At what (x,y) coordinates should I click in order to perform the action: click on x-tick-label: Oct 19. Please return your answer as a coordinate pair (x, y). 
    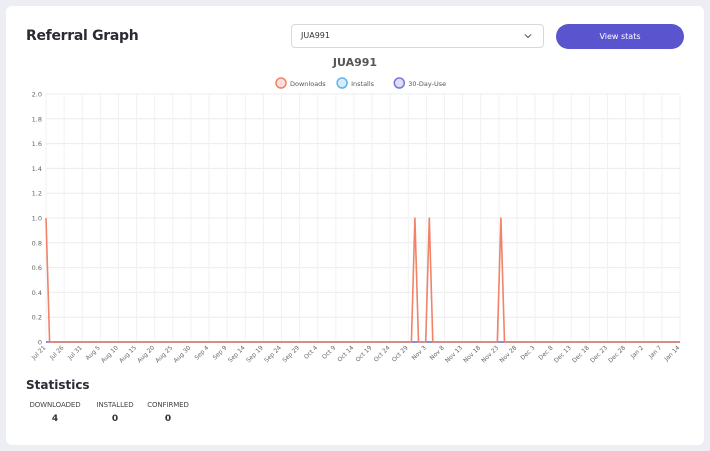
    Looking at the image, I should click on (363, 353).